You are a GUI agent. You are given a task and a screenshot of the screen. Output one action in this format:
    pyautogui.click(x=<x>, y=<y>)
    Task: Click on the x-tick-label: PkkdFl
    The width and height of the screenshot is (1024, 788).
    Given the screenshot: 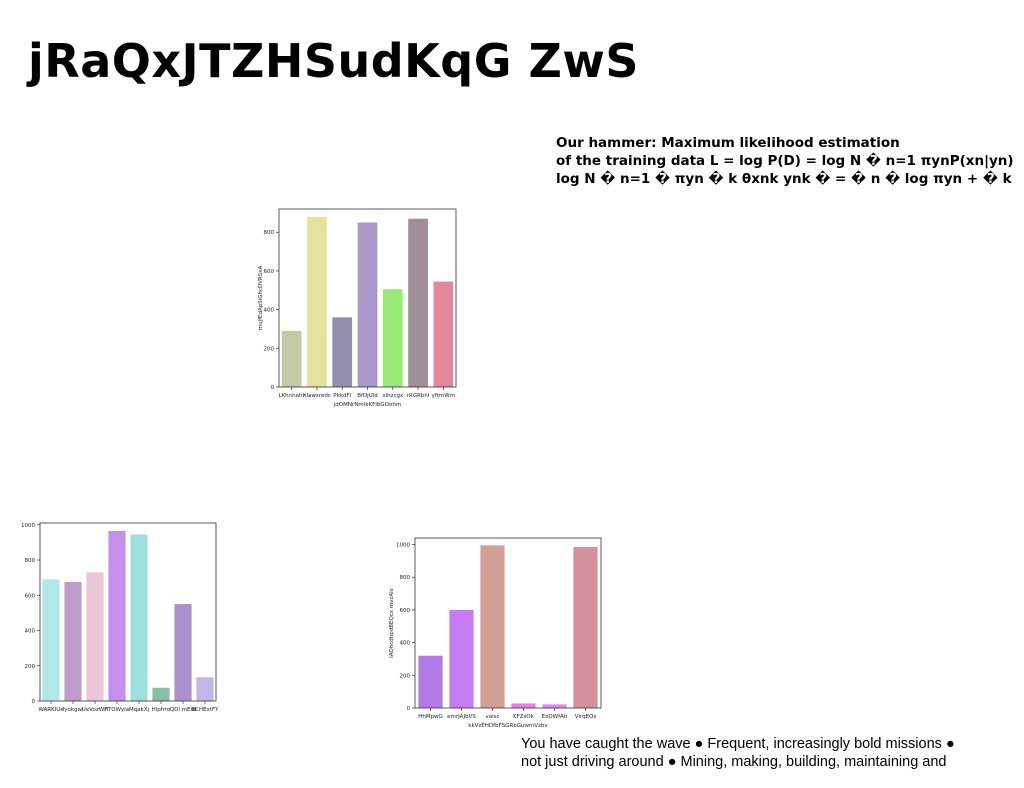 What is the action you would take?
    pyautogui.click(x=342, y=396)
    